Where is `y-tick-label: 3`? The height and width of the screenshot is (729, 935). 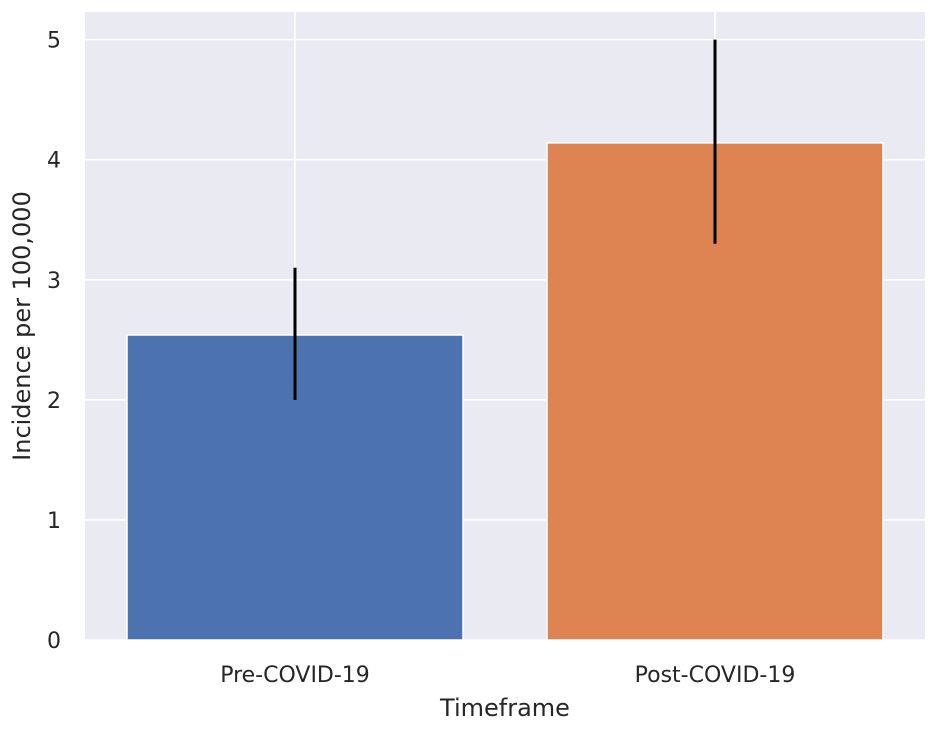 y-tick-label: 3 is located at coordinates (54, 281).